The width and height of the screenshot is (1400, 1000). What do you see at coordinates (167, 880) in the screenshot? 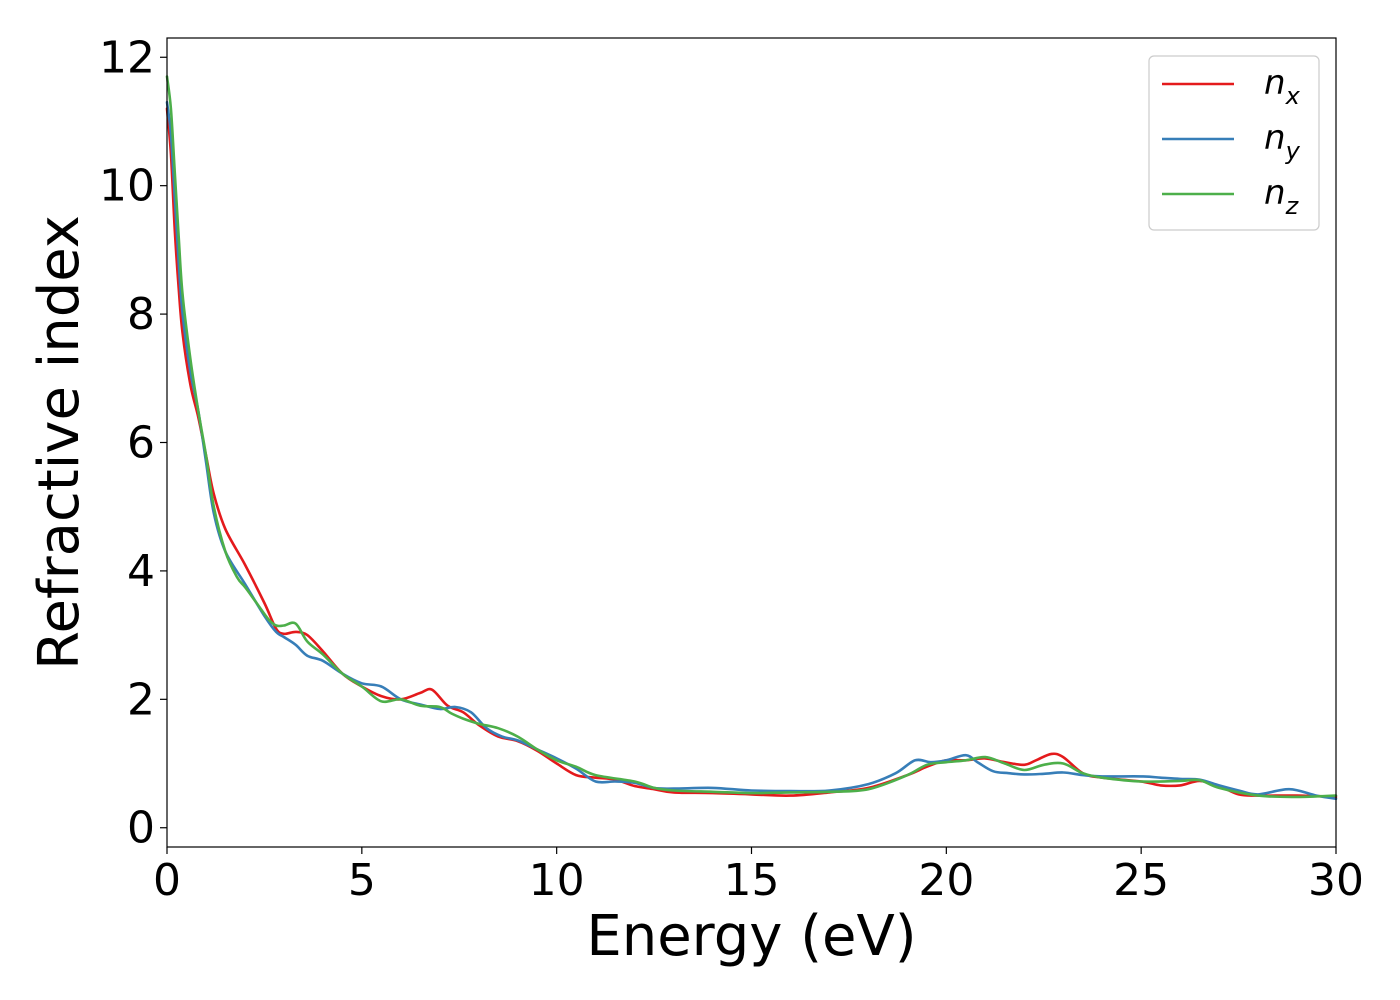
I see `x-tick-label: 0` at bounding box center [167, 880].